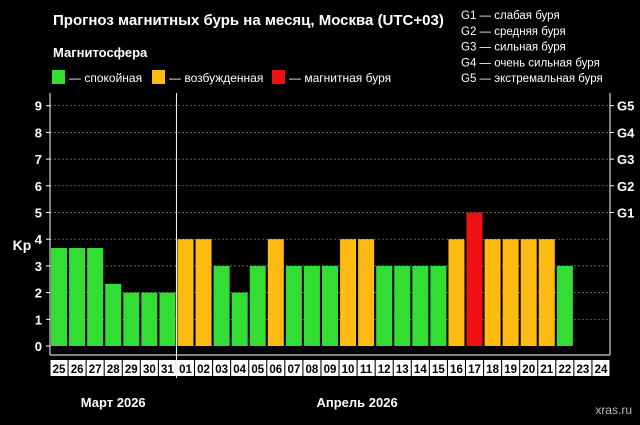 This screenshot has width=640, height=425. Describe the element at coordinates (22, 245) in the screenshot. I see `y-axis-label: Kp` at that location.